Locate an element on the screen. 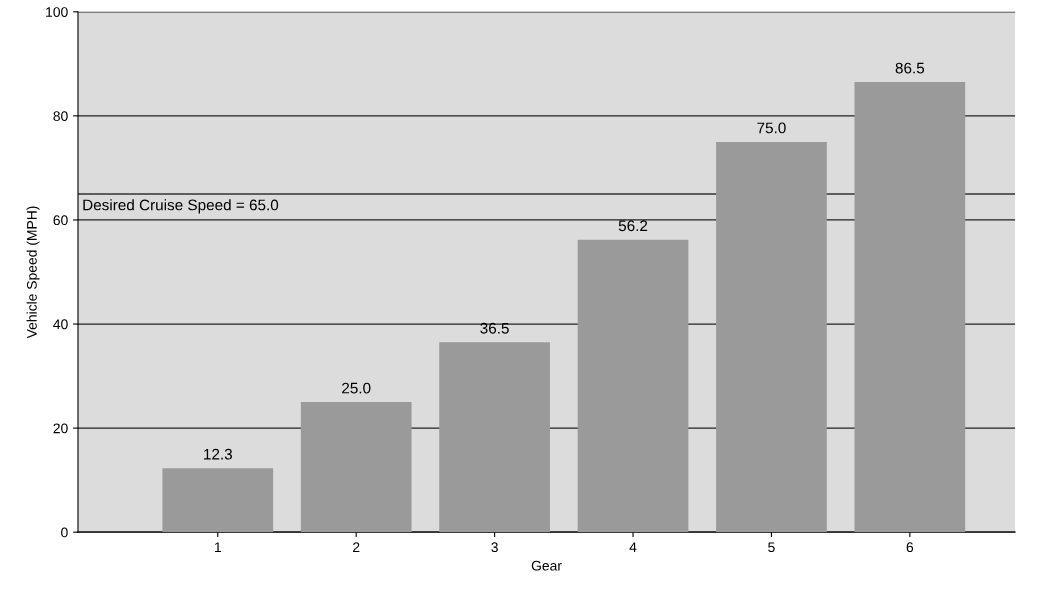 This screenshot has height=590, width=1040. x-tick-label: 6 is located at coordinates (910, 547).